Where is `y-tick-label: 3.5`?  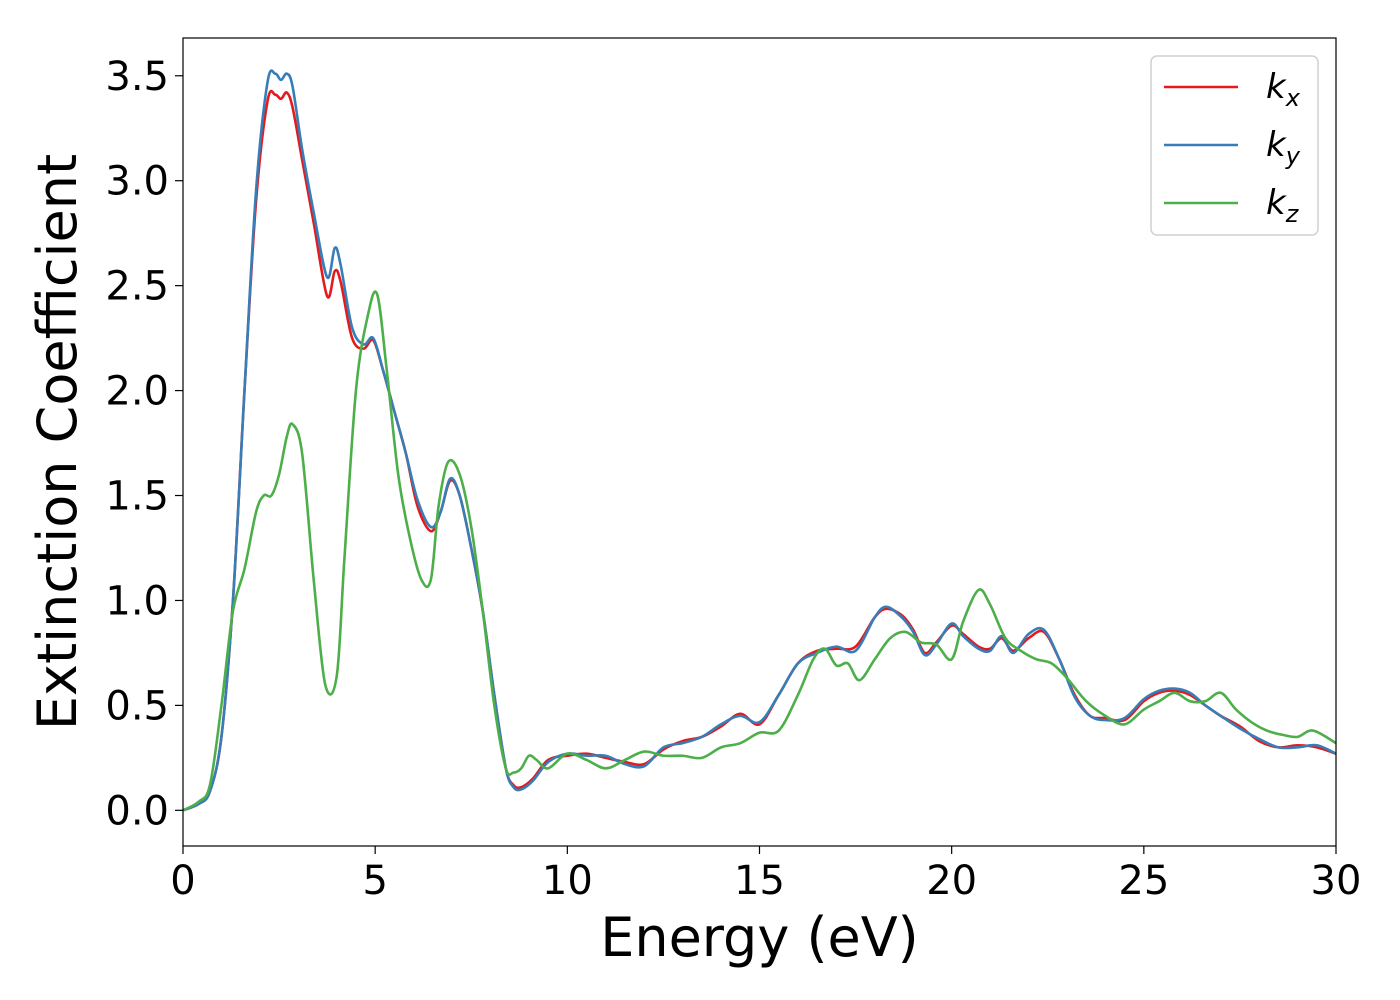 y-tick-label: 3.5 is located at coordinates (137, 77).